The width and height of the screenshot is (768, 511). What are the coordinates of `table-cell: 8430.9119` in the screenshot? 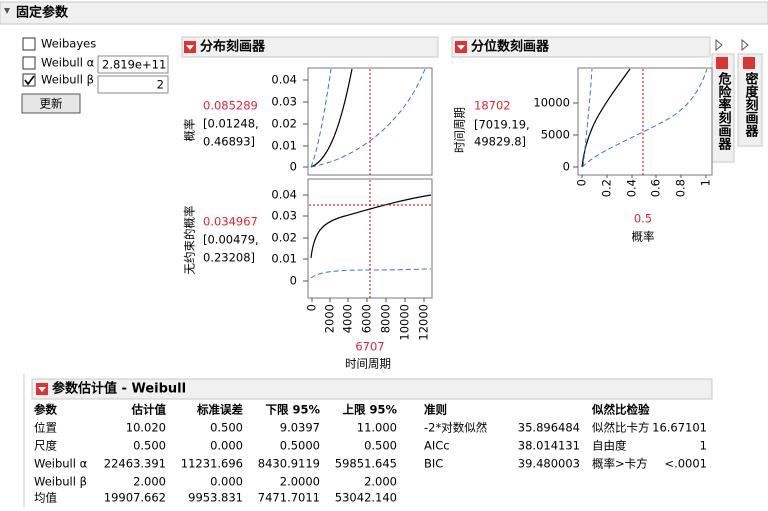 It's located at (289, 464).